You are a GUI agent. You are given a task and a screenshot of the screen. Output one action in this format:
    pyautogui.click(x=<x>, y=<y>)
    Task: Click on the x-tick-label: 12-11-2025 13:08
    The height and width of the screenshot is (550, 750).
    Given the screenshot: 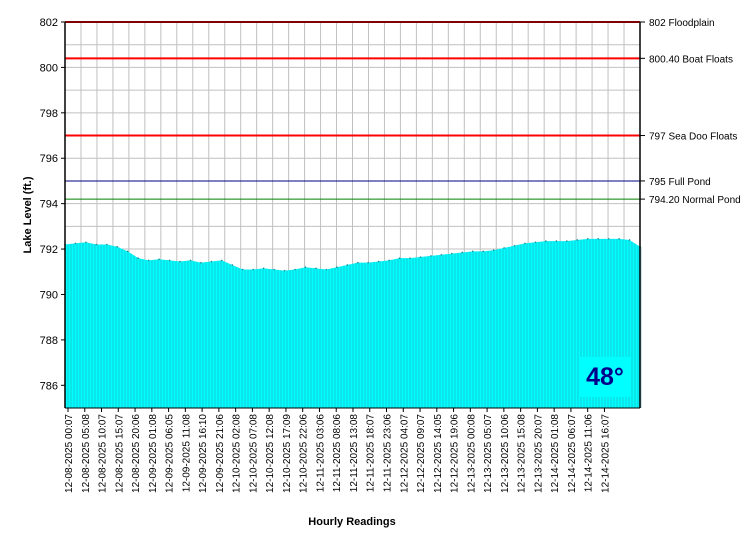 What is the action you would take?
    pyautogui.click(x=354, y=453)
    